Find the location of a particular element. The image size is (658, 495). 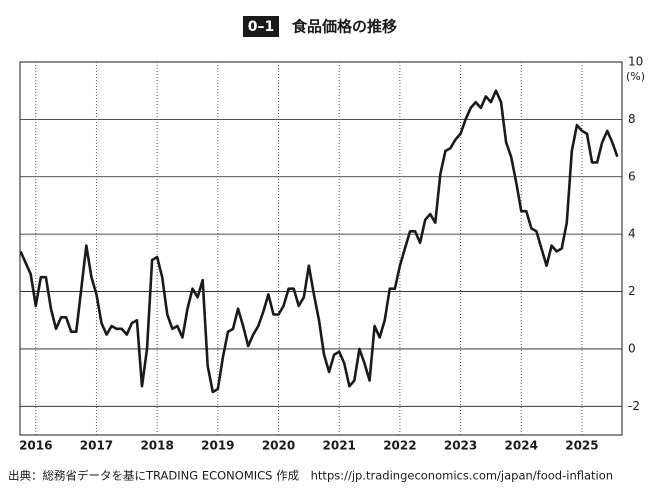

x-tick-label: 2018 is located at coordinates (156, 446).